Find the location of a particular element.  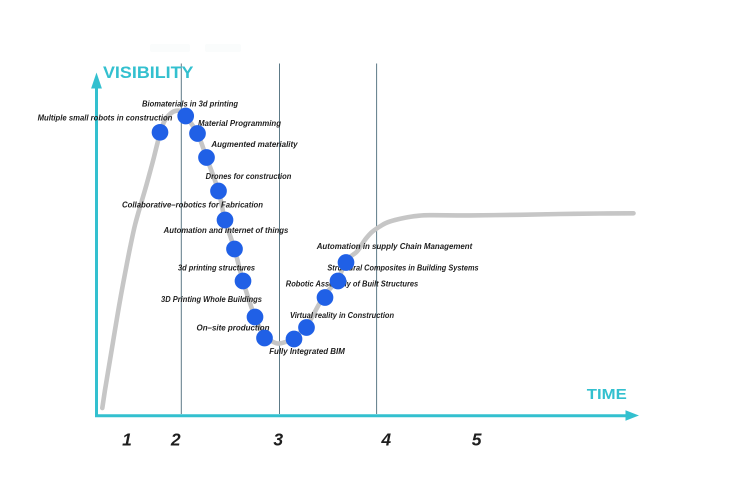

svg-text:Robotic Assembly of Built Stru: Robotic Assembly of Built Structures is located at coordinates (352, 284).